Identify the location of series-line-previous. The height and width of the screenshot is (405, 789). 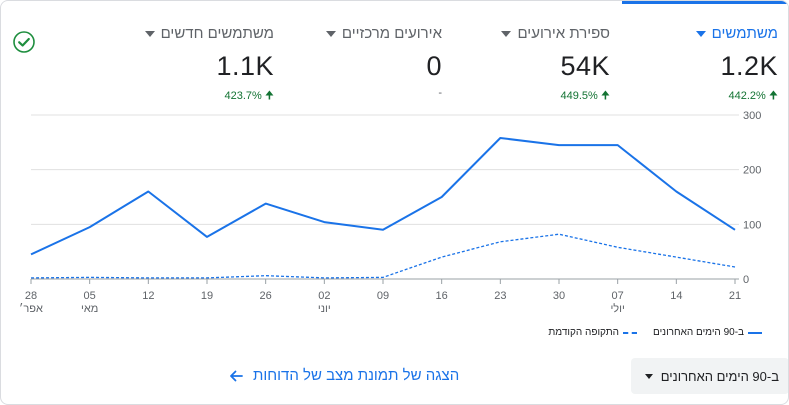
(383, 256).